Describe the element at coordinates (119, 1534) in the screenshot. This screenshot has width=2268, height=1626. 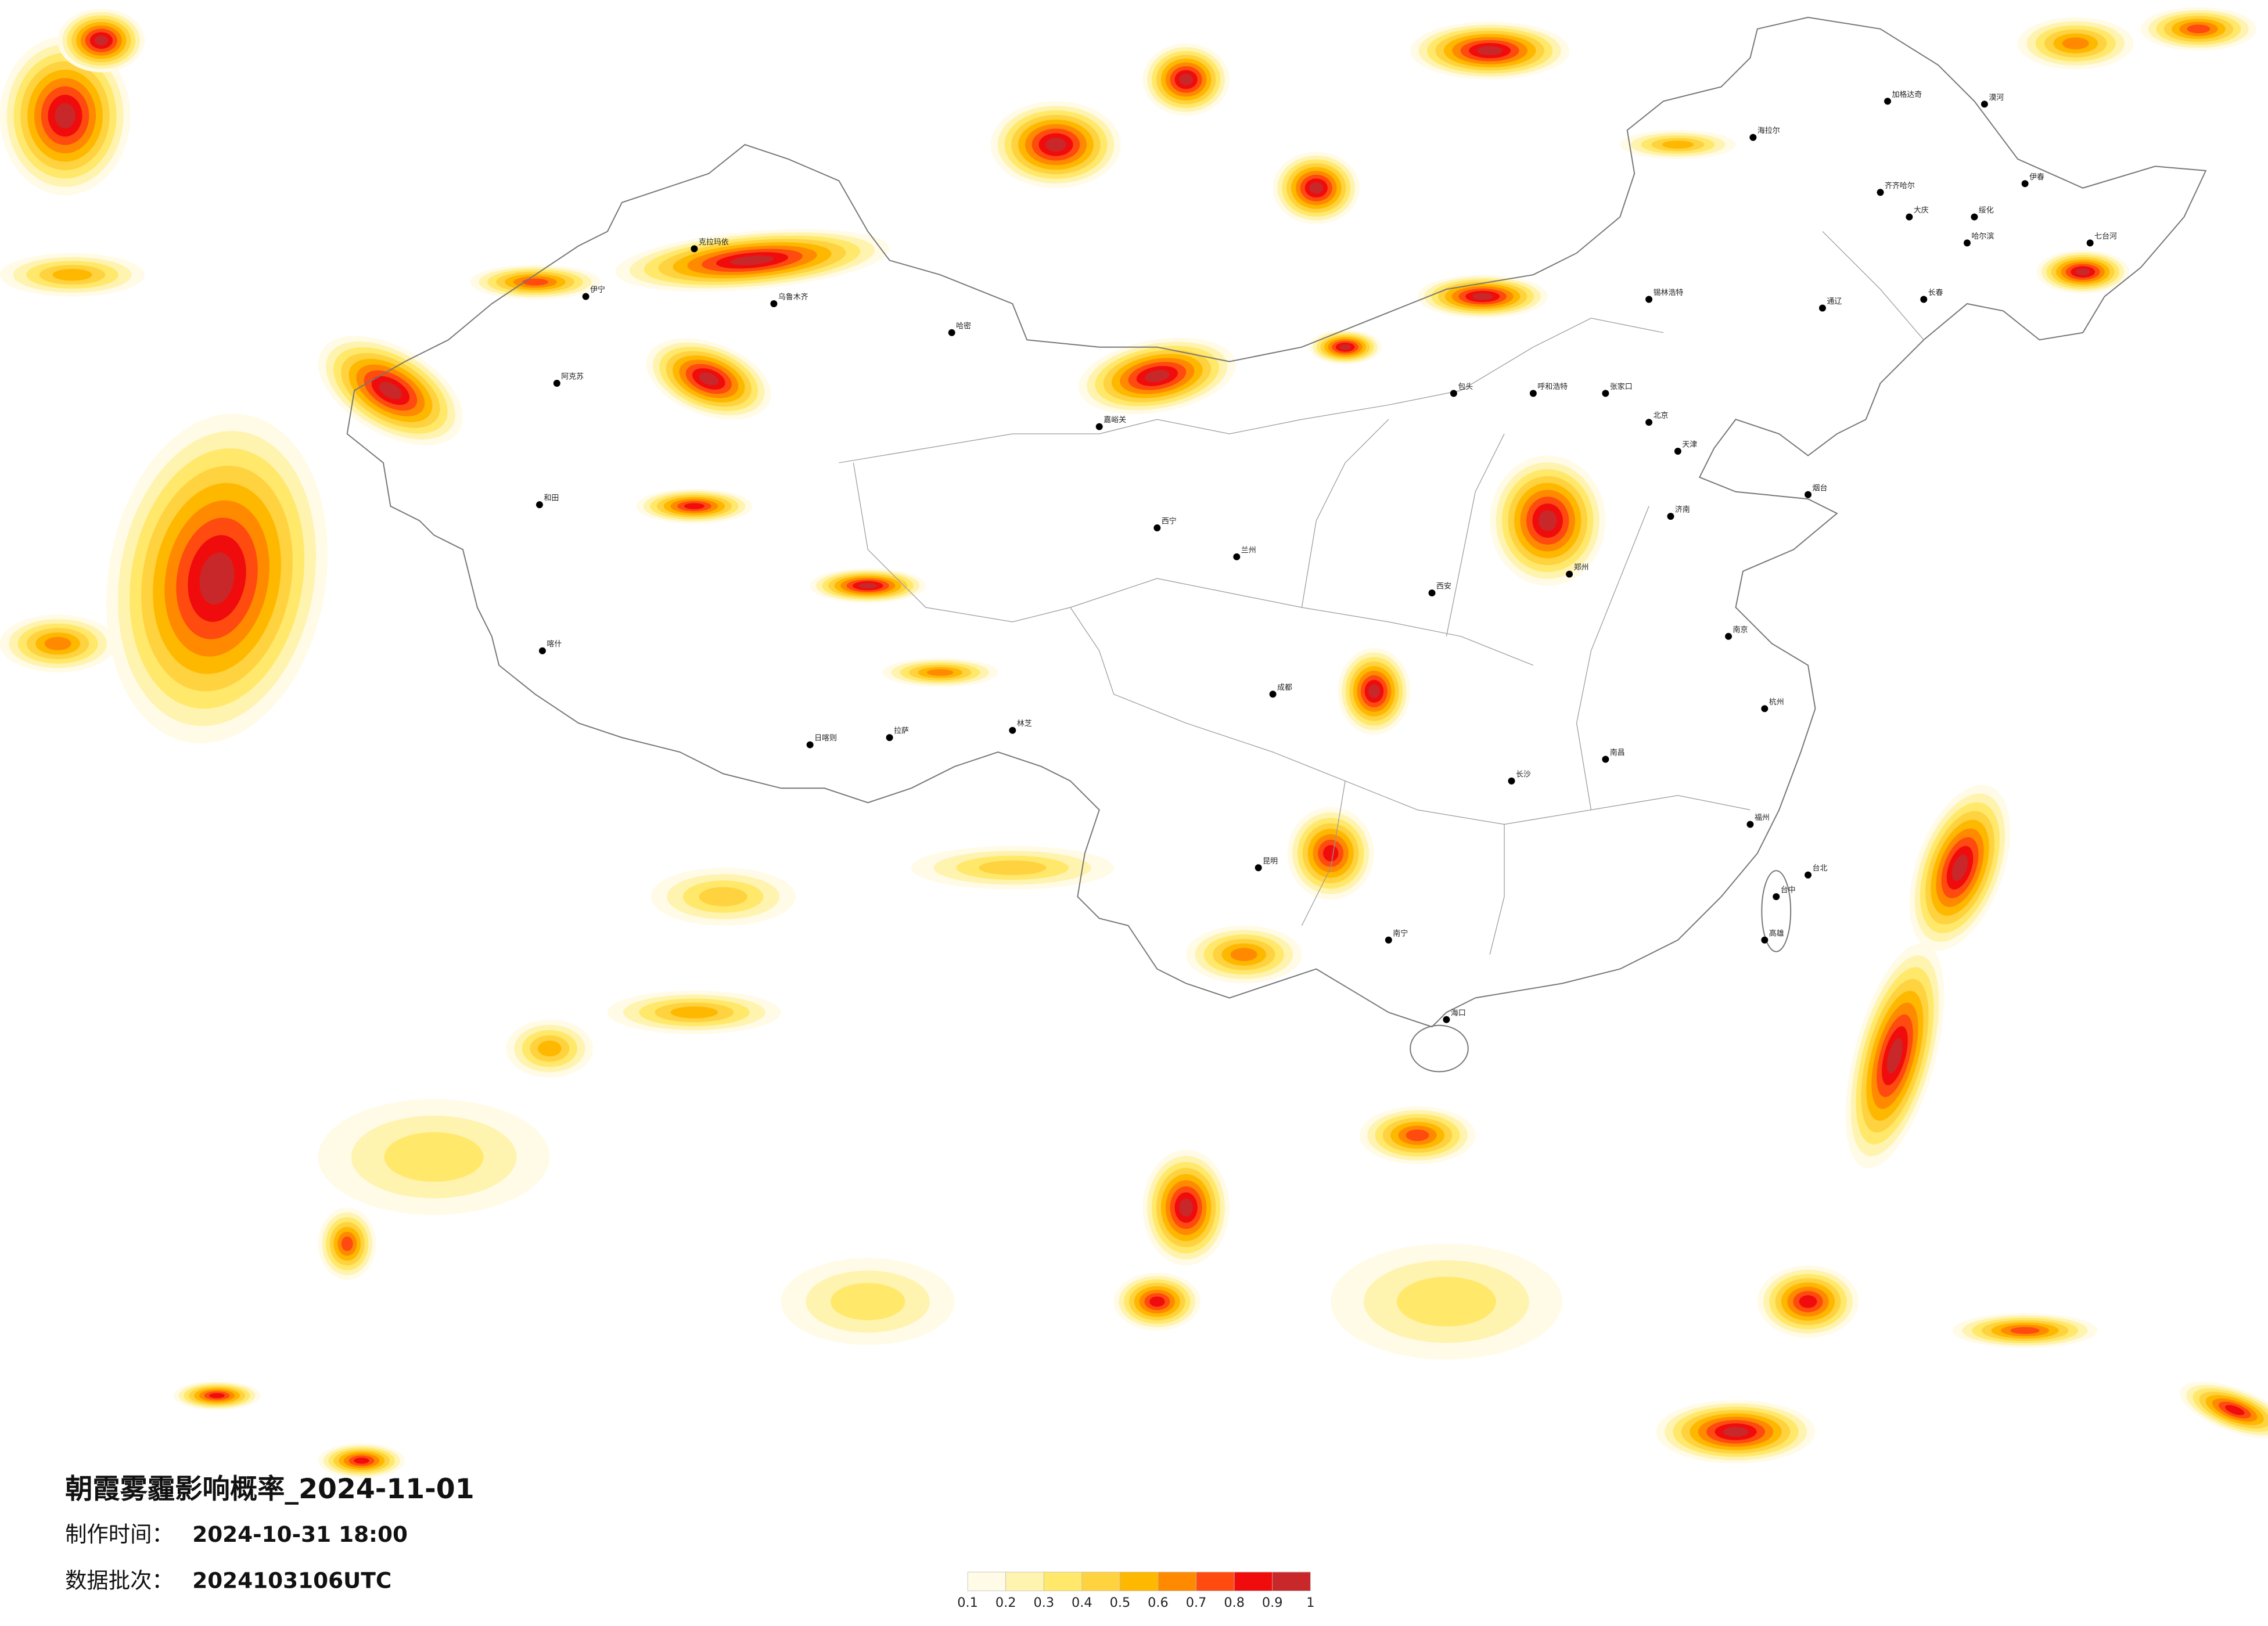
I see `production-time-label: 制作时间：` at that location.